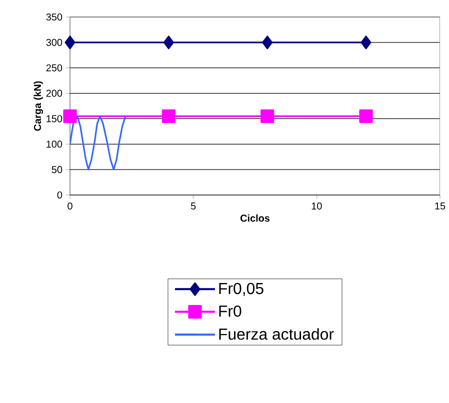 The height and width of the screenshot is (403, 449). I want to click on legend-label: Fuerza actuador, so click(276, 334).